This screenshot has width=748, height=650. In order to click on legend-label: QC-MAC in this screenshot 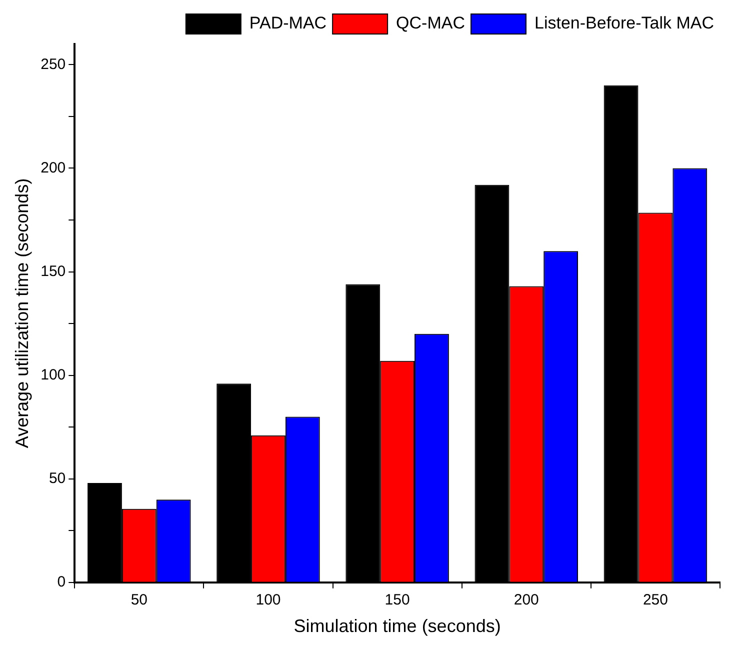, I will do `click(431, 23)`.